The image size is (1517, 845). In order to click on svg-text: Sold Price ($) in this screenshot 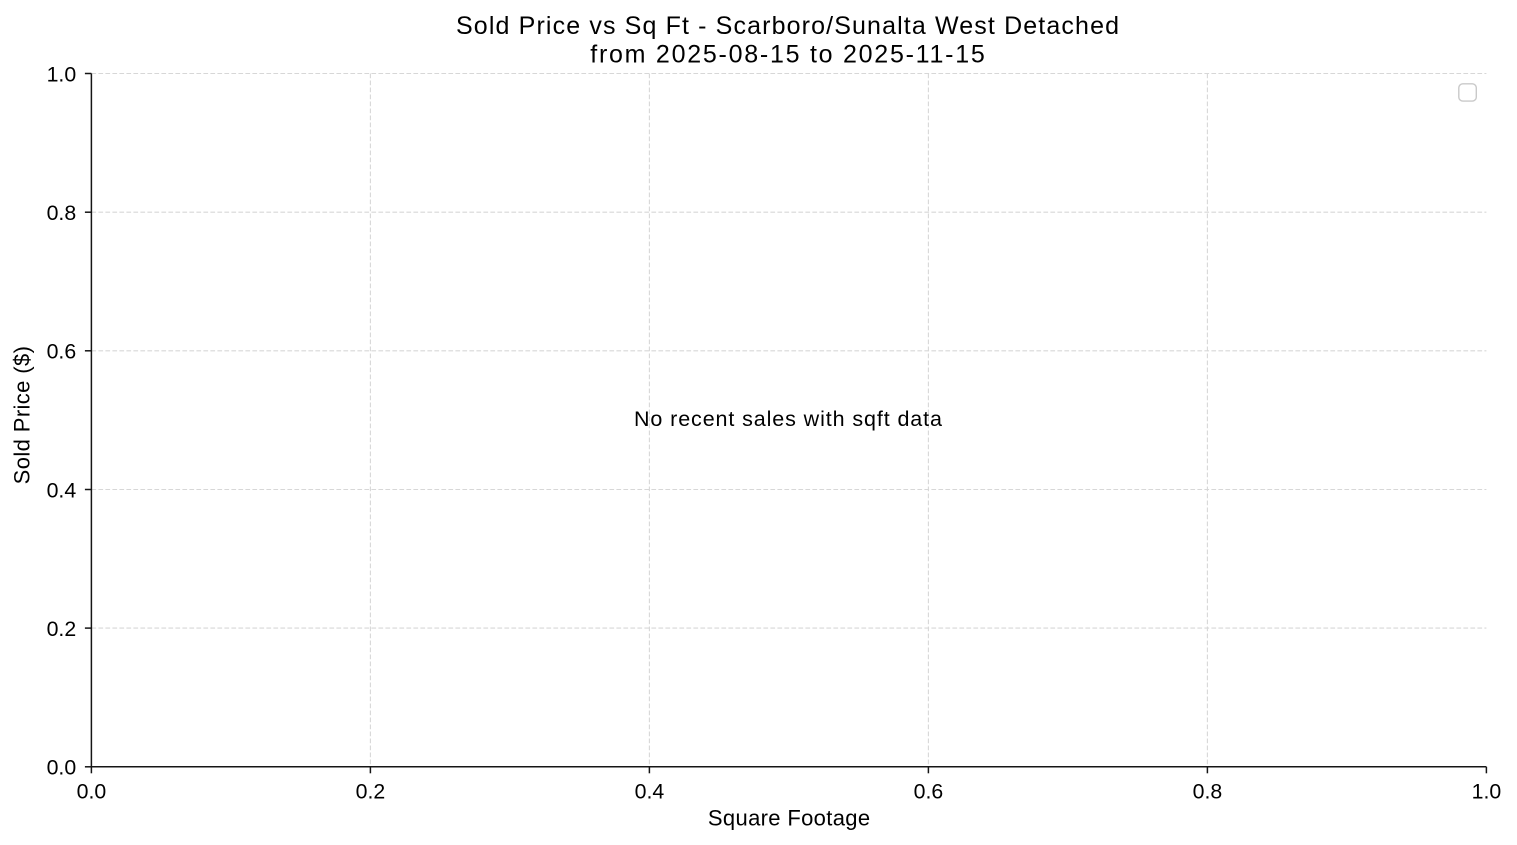, I will do `click(21, 415)`.